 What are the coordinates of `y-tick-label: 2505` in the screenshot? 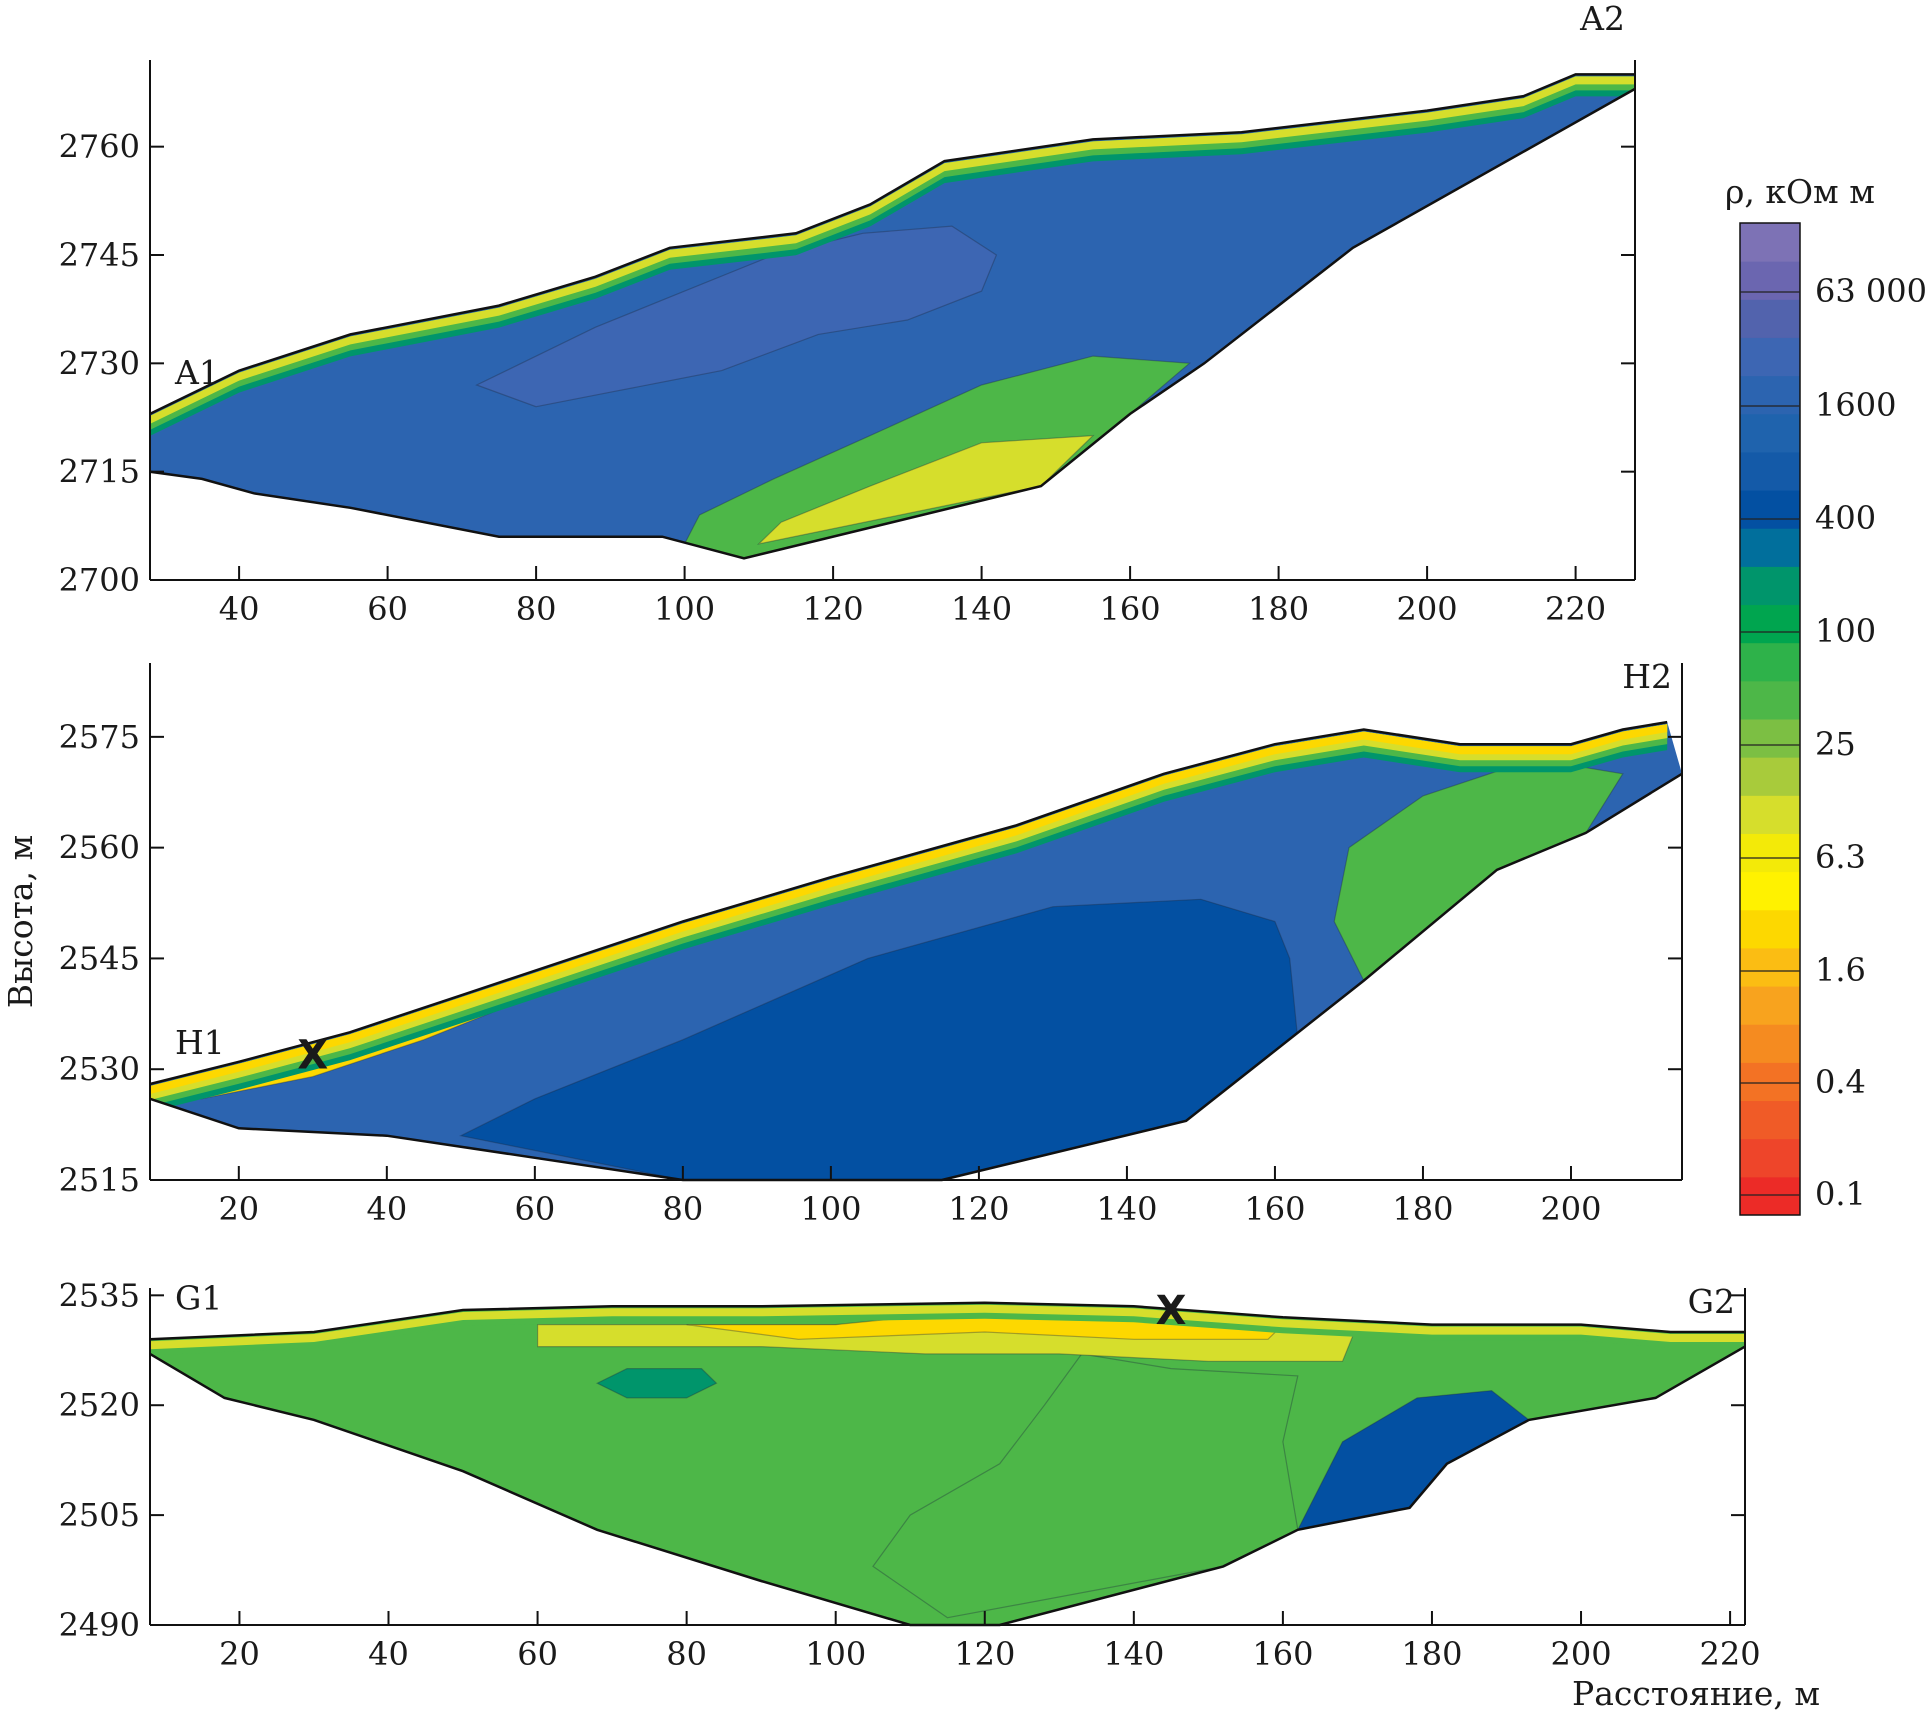 It's located at (99, 1515).